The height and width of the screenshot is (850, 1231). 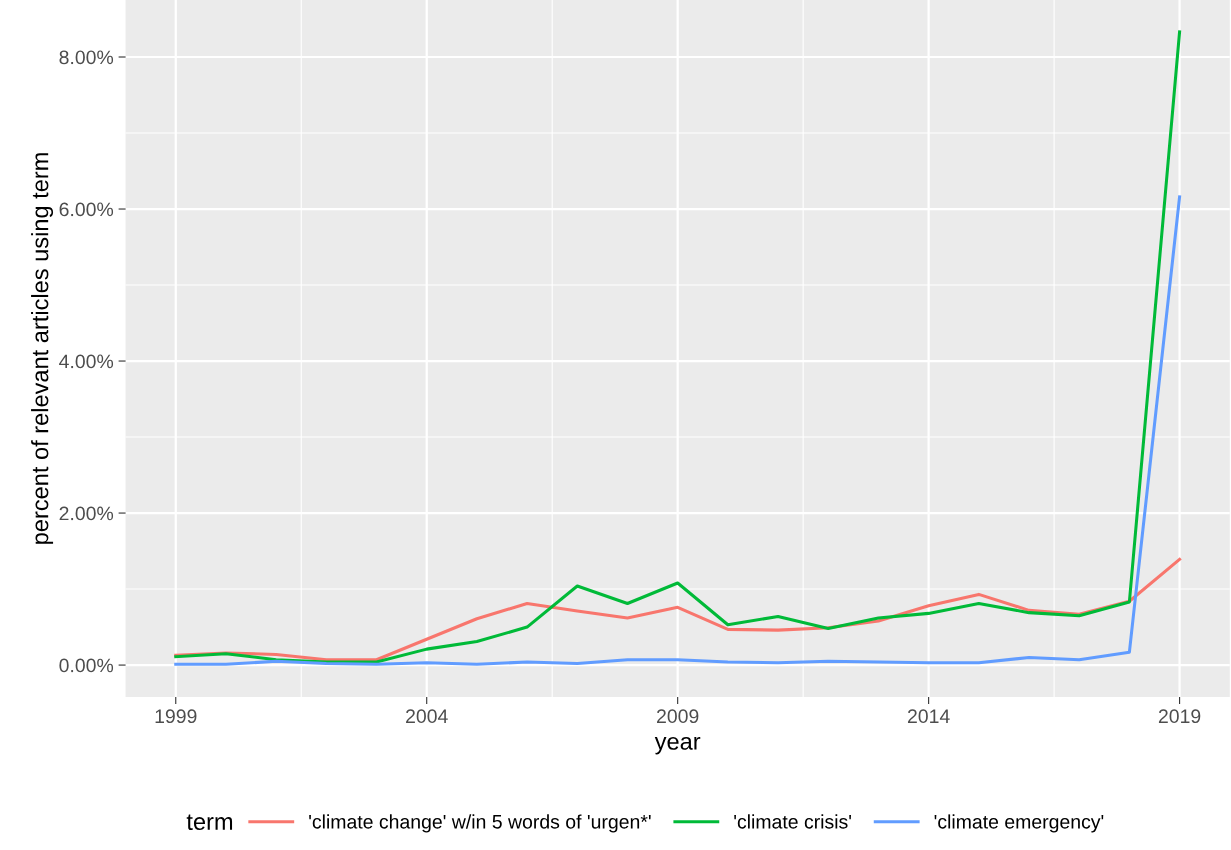 I want to click on legend-label: 'climate emergency', so click(x=1019, y=823).